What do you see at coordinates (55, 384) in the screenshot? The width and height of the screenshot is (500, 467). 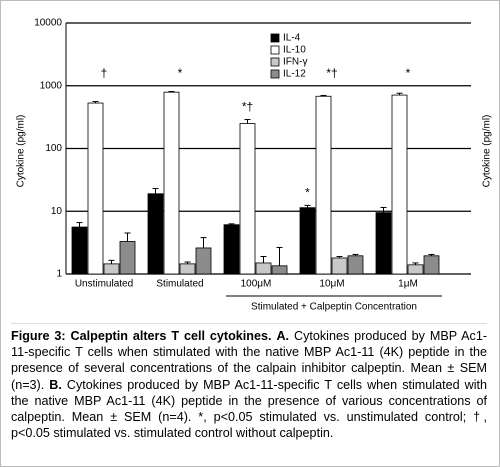 I see `caption-label: B.` at bounding box center [55, 384].